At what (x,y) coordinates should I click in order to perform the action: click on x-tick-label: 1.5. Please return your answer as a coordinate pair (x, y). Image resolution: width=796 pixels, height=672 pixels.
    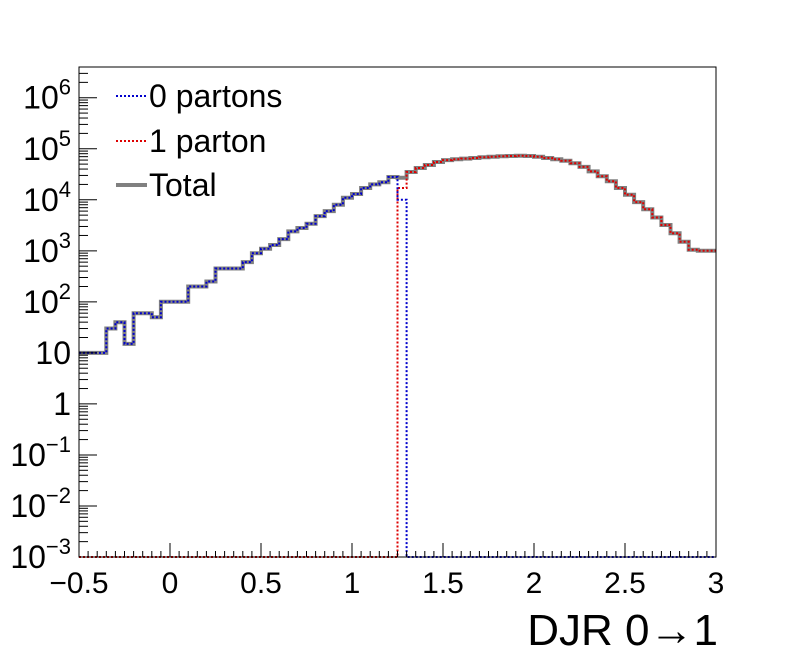
    Looking at the image, I should click on (443, 583).